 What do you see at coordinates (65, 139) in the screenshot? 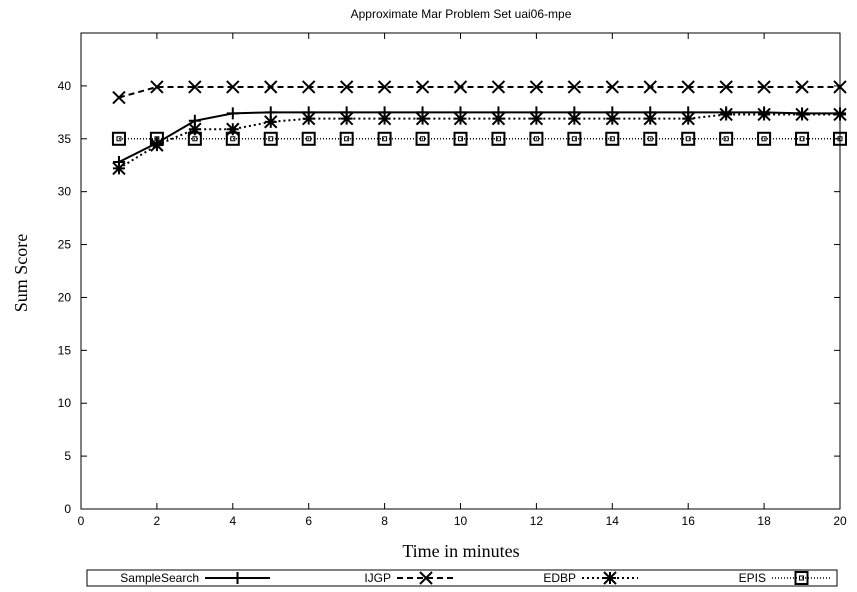
I see `y-tick-label: 35` at bounding box center [65, 139].